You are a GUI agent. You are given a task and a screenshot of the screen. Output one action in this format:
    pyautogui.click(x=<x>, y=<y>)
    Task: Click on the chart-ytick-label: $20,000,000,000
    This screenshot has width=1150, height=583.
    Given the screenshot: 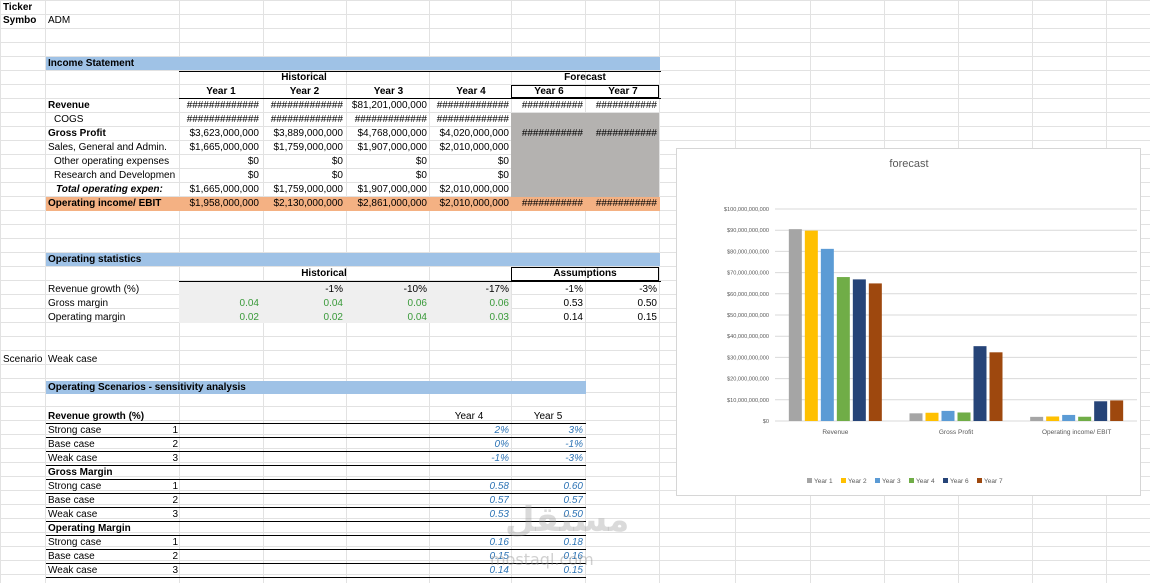 What is the action you would take?
    pyautogui.click(x=748, y=380)
    